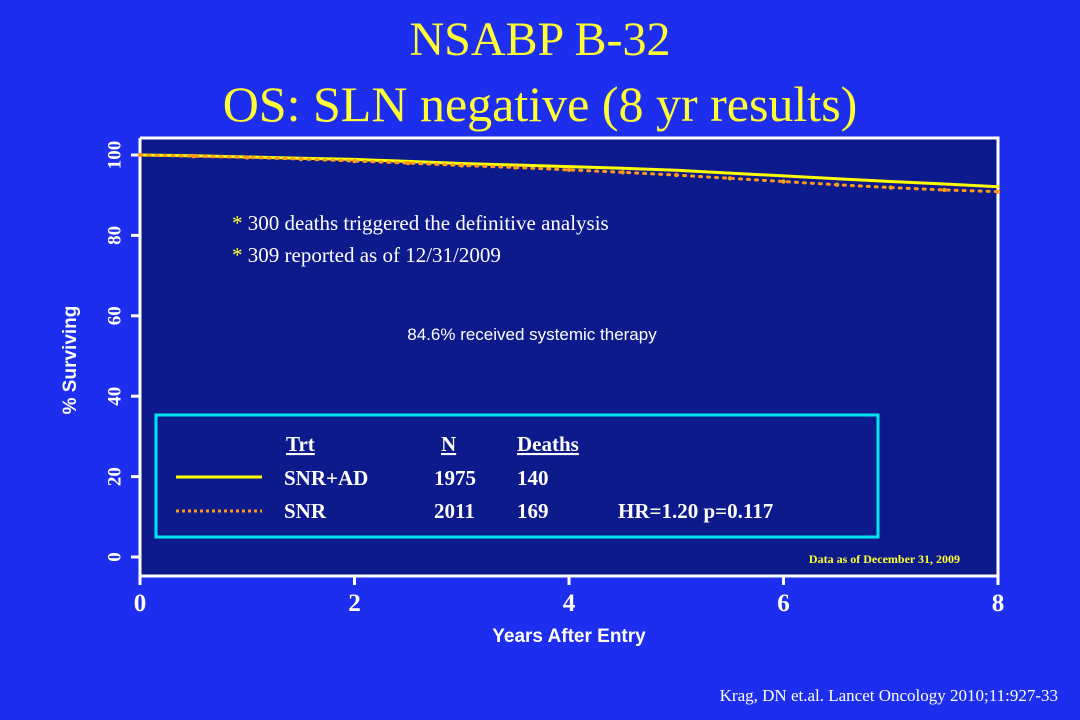 Image resolution: width=1080 pixels, height=720 pixels. I want to click on series-line-snr, so click(569, 173).